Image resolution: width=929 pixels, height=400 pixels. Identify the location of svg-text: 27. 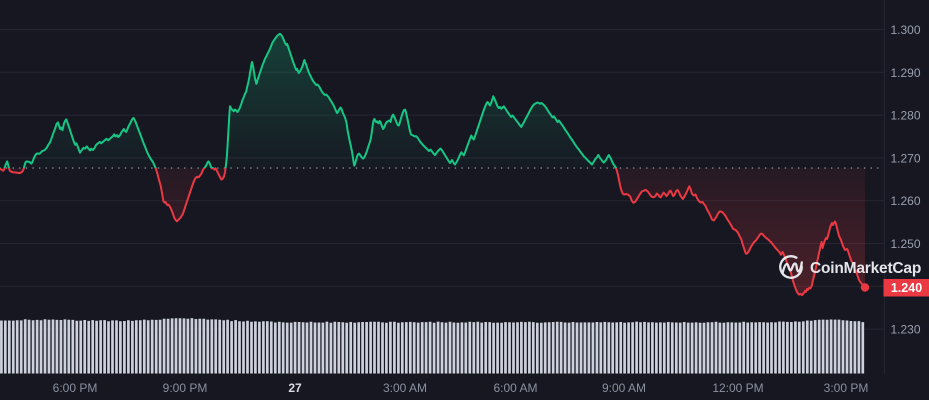
(295, 388).